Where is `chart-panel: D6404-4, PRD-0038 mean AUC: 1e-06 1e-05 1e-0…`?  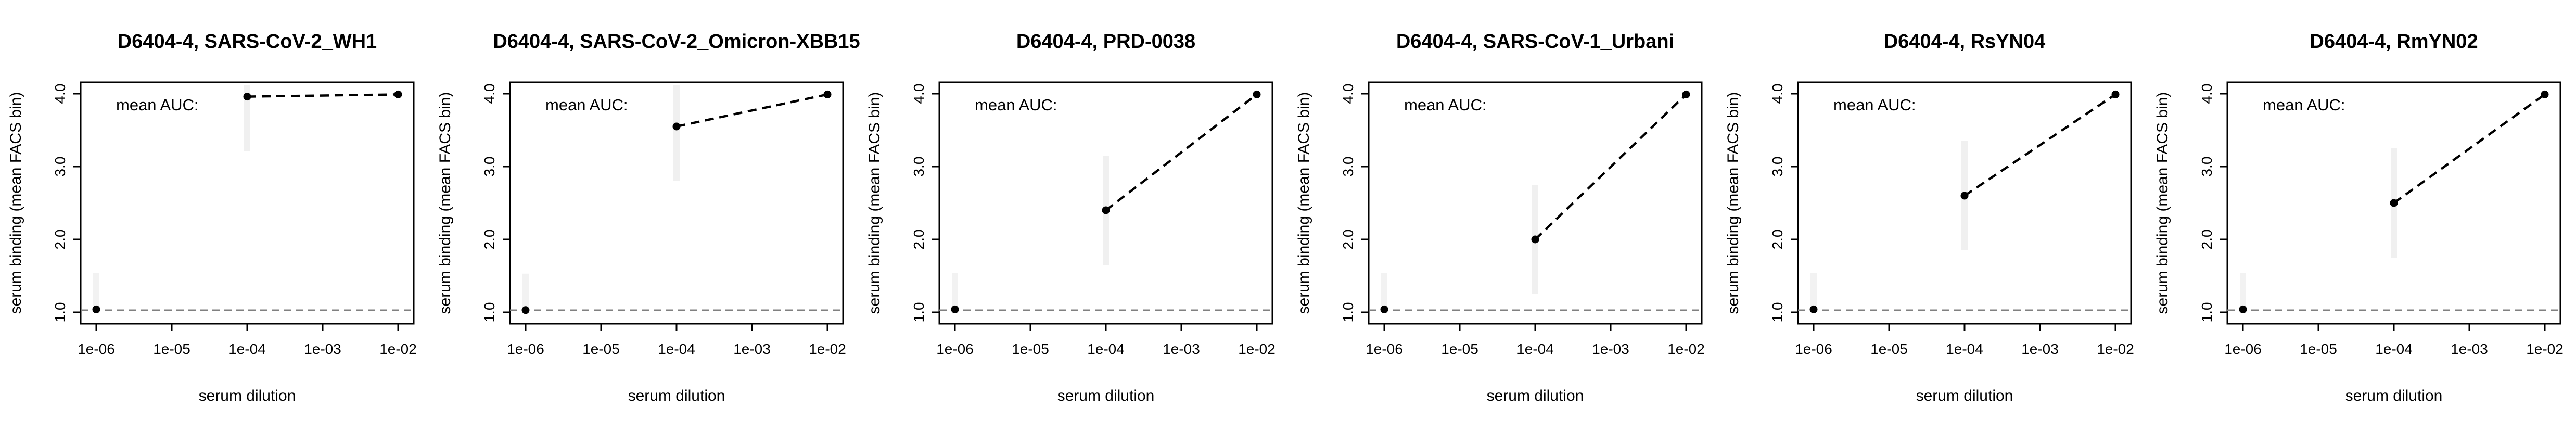
chart-panel: D6404-4, PRD-0038 mean AUC: 1e-06 1e-05 1e-0… is located at coordinates (1071, 217).